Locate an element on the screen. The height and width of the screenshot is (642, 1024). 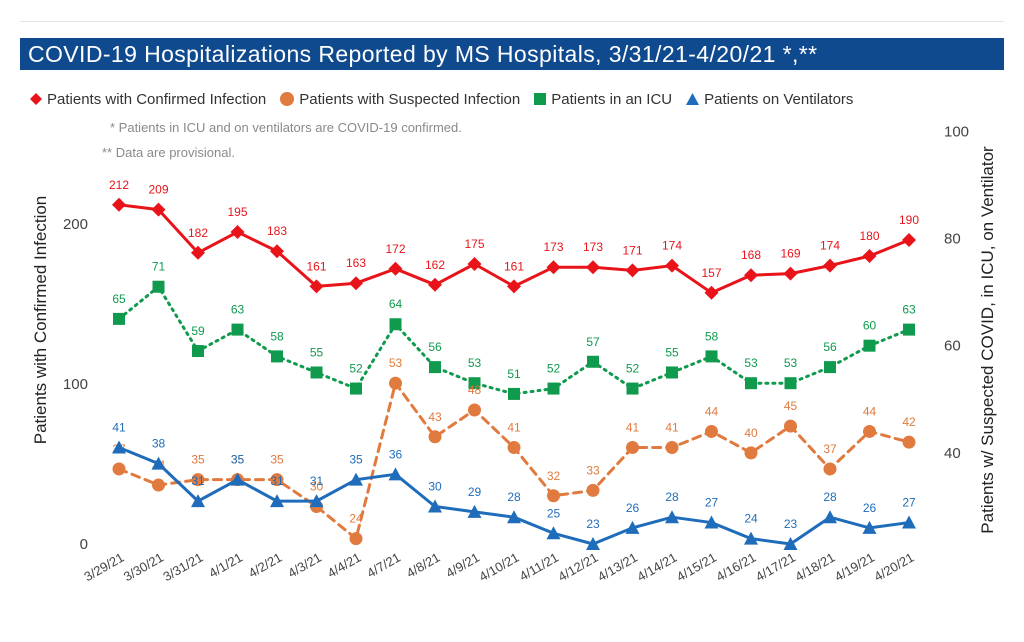
data-label: 52 is located at coordinates (554, 369).